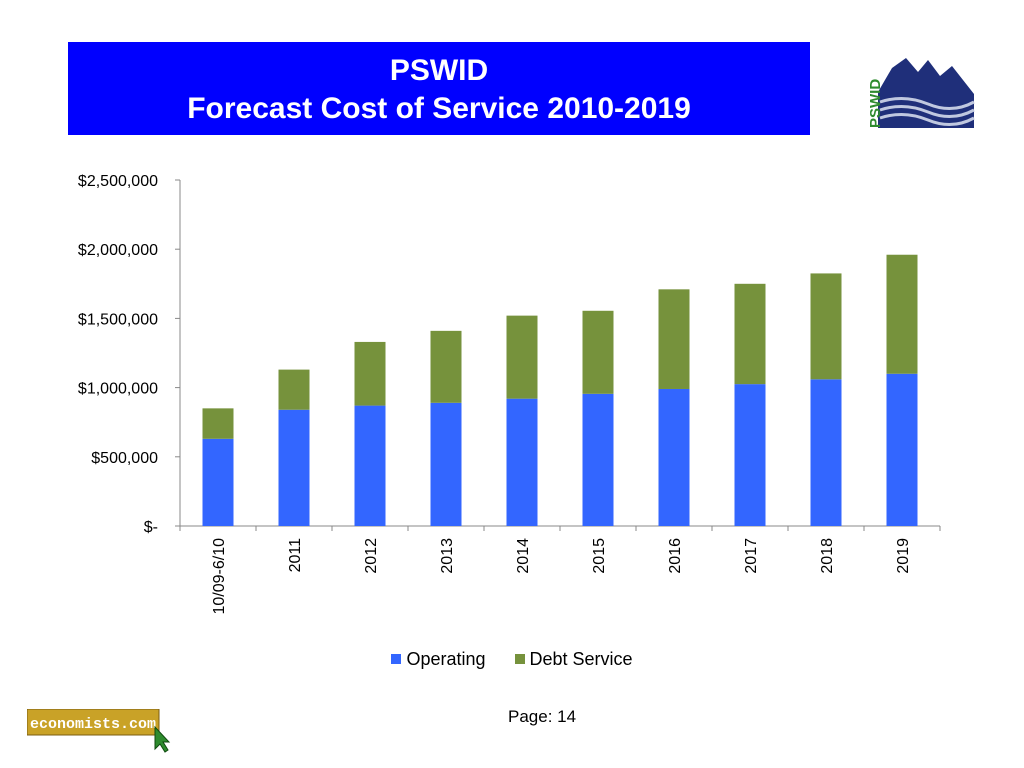 The width and height of the screenshot is (1024, 768). I want to click on x-tick-label: 2011, so click(295, 555).